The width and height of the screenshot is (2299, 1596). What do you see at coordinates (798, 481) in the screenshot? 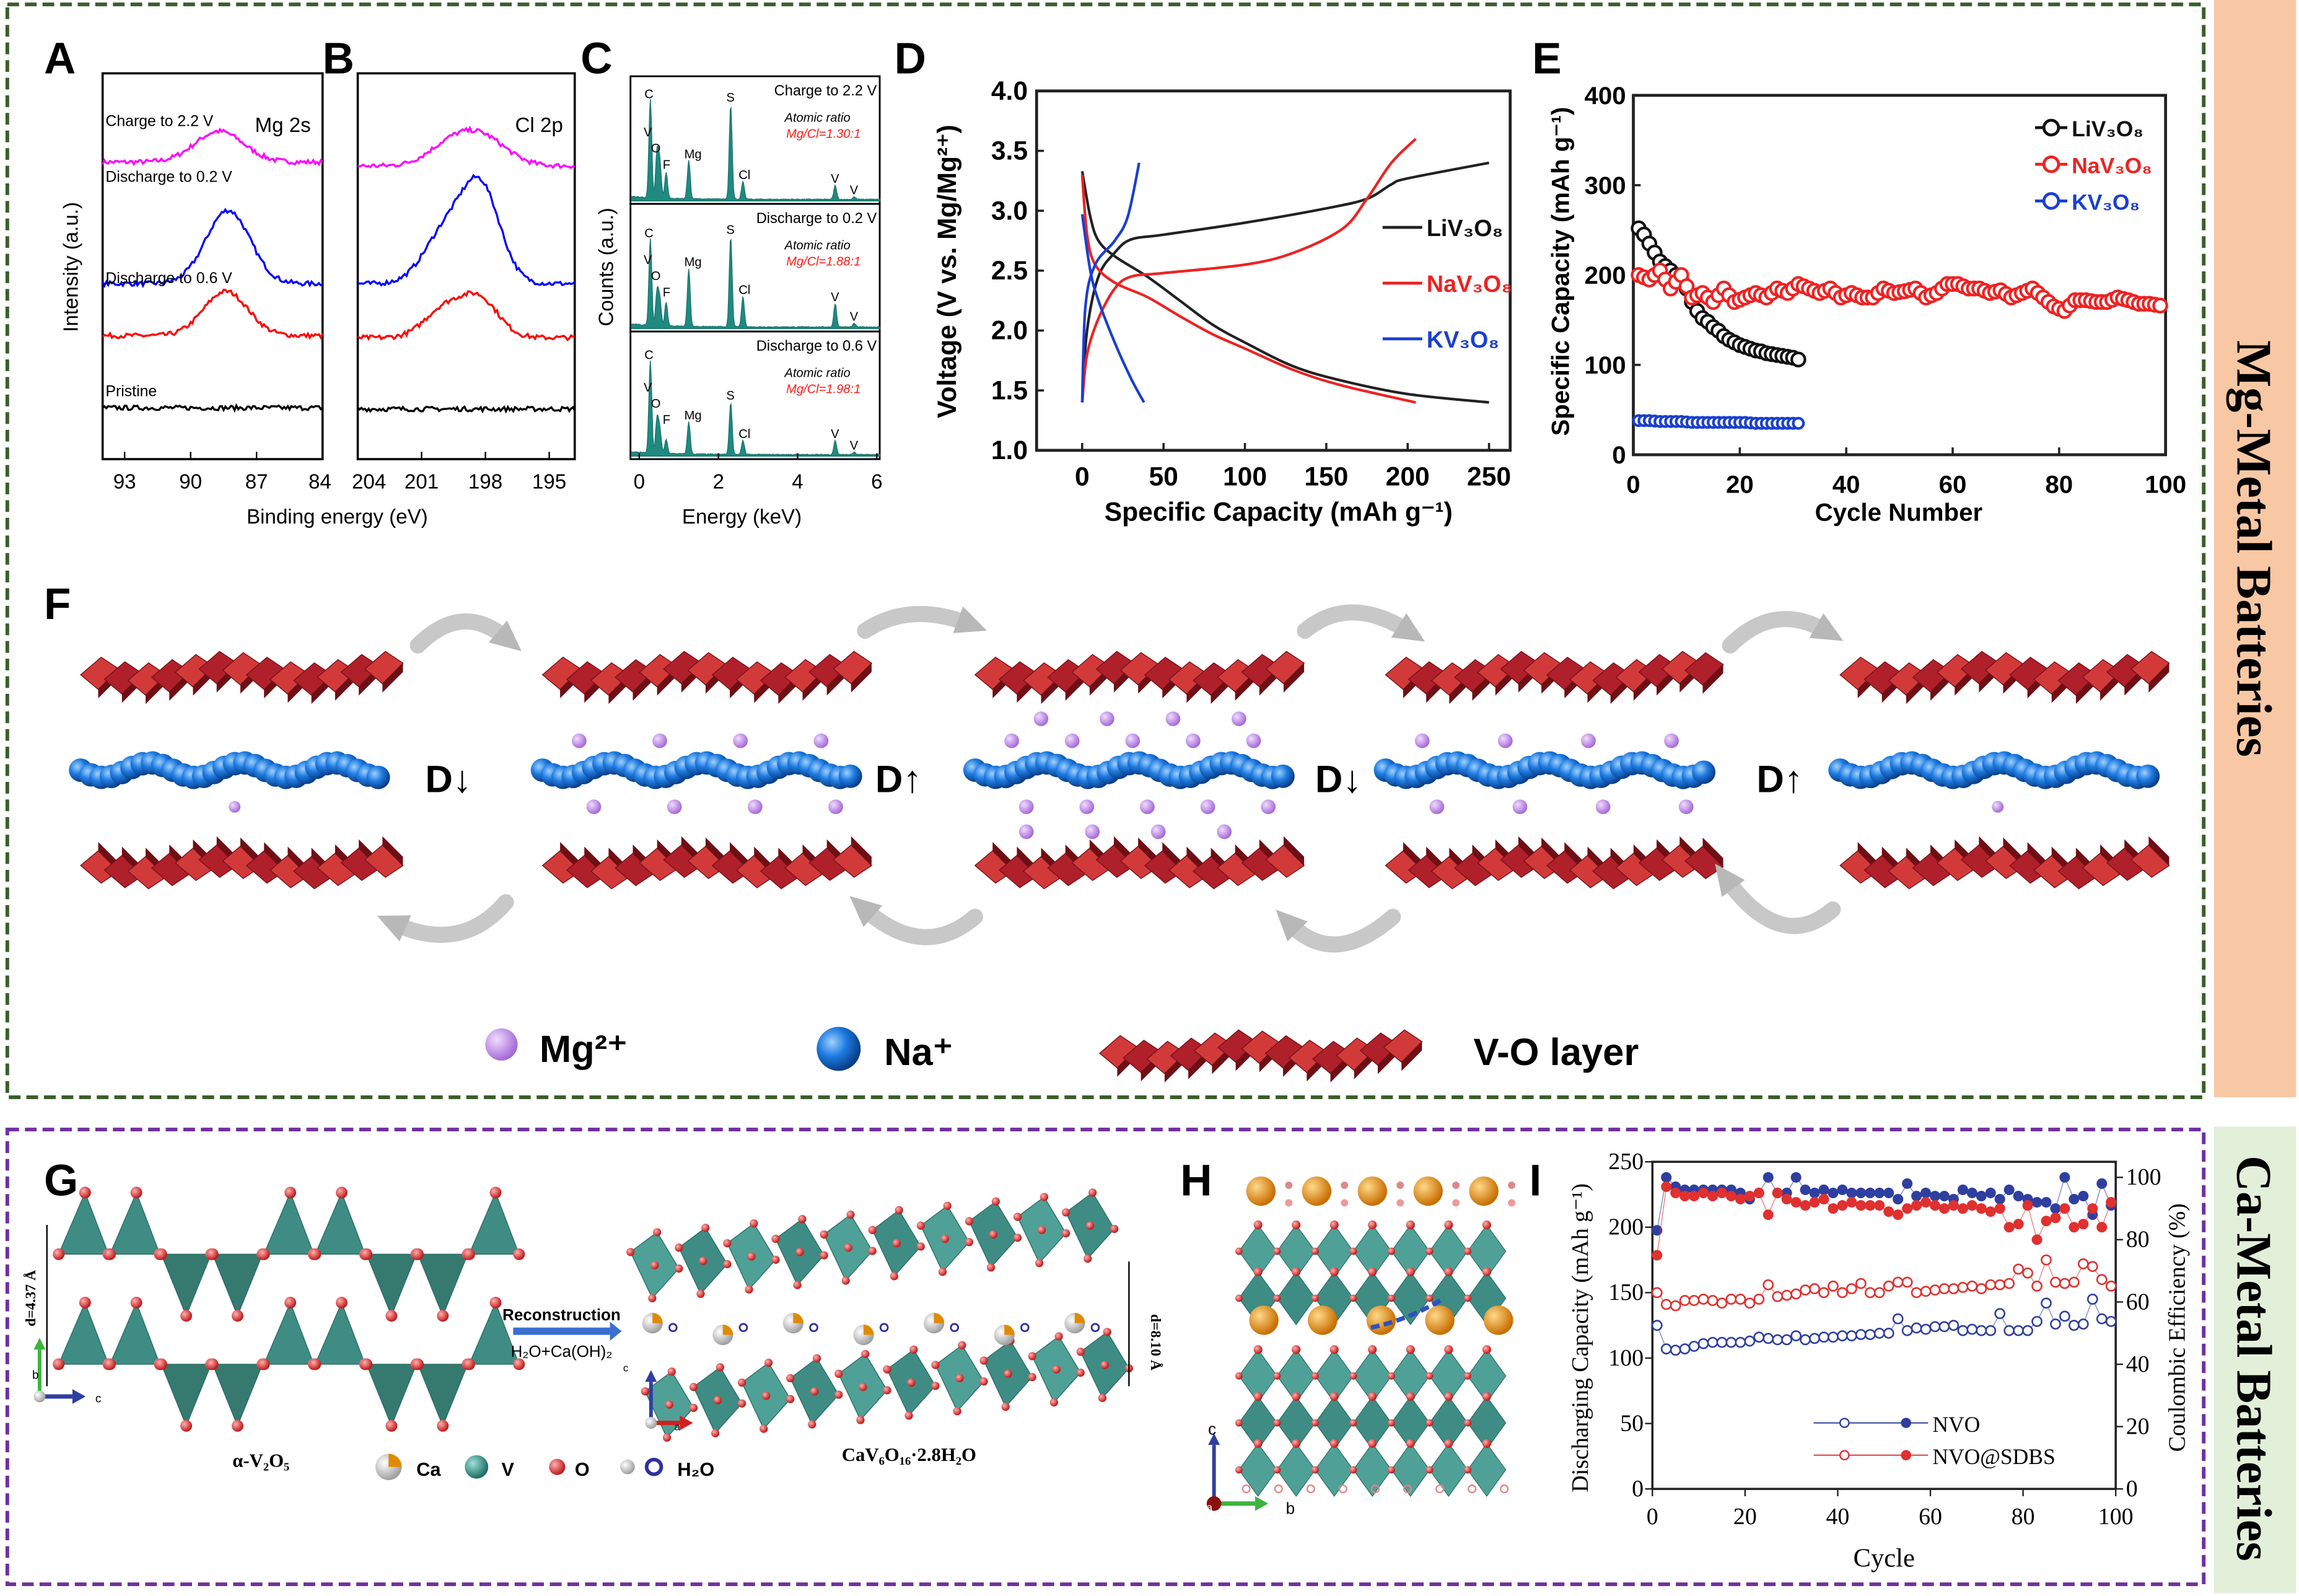
I see `x-tick-label: 4` at bounding box center [798, 481].